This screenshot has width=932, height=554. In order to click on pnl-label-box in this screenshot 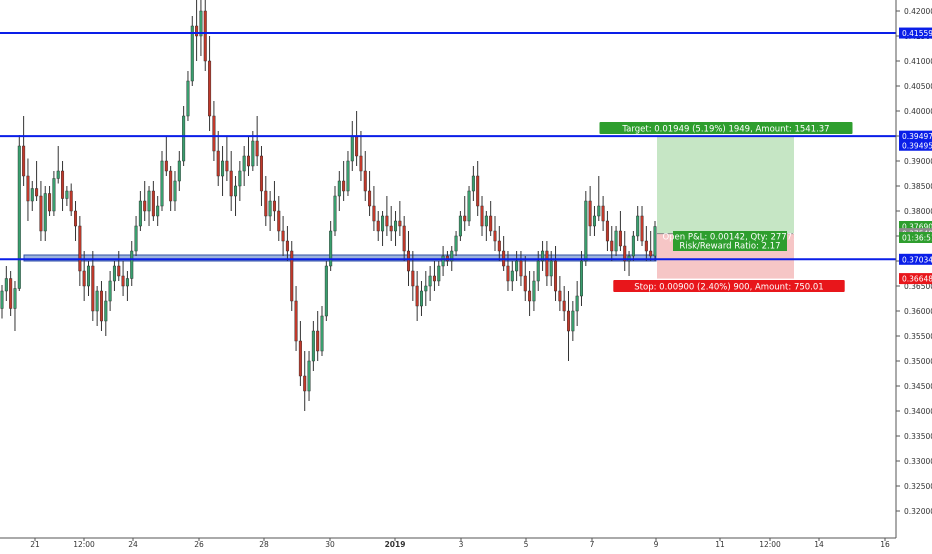, I will do `click(730, 241)`.